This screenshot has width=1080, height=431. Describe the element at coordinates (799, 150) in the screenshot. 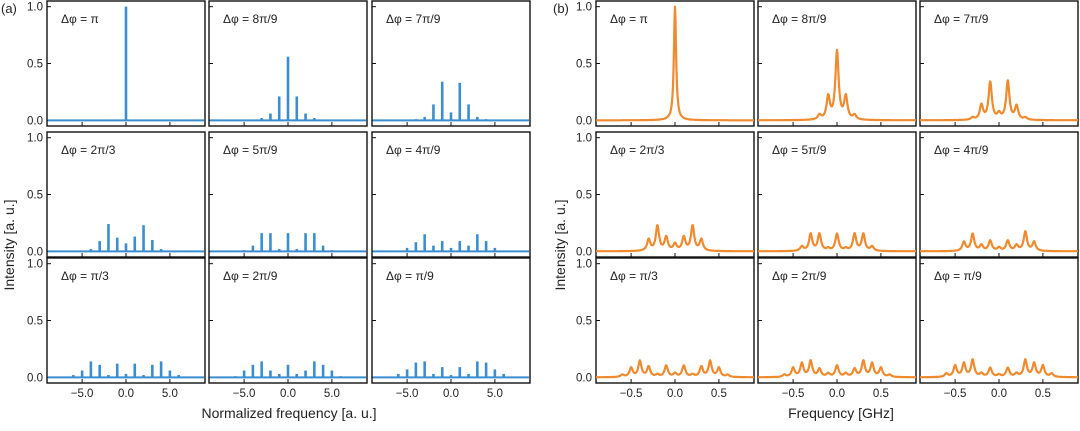

I see `panel-b-4-annotation: Δφ = 5π/9` at that location.